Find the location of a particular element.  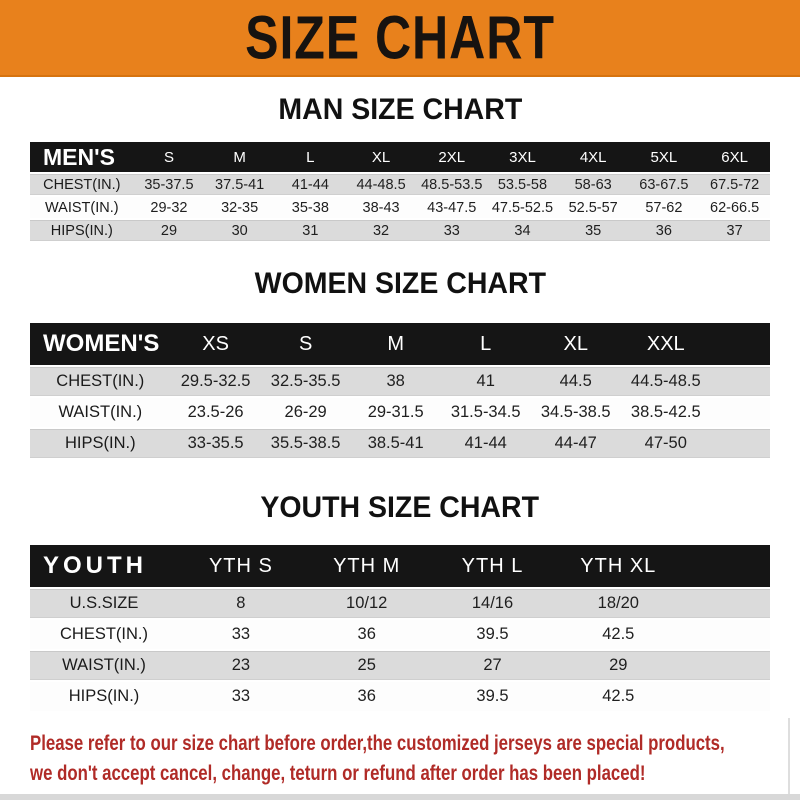

size-value: 52.5-57 is located at coordinates (593, 207).